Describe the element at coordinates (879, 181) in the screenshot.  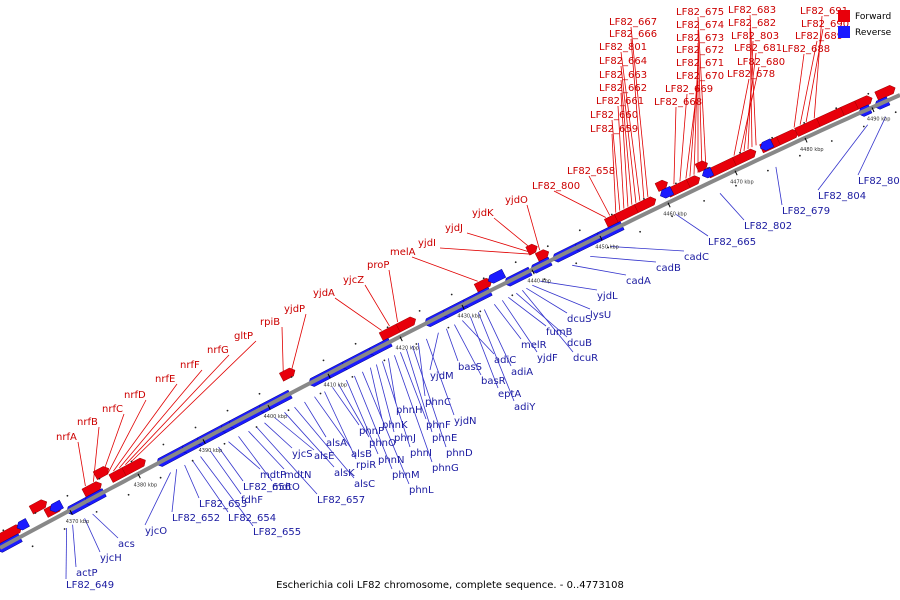
I see `reverse-gene-label: LF82_805` at that location.